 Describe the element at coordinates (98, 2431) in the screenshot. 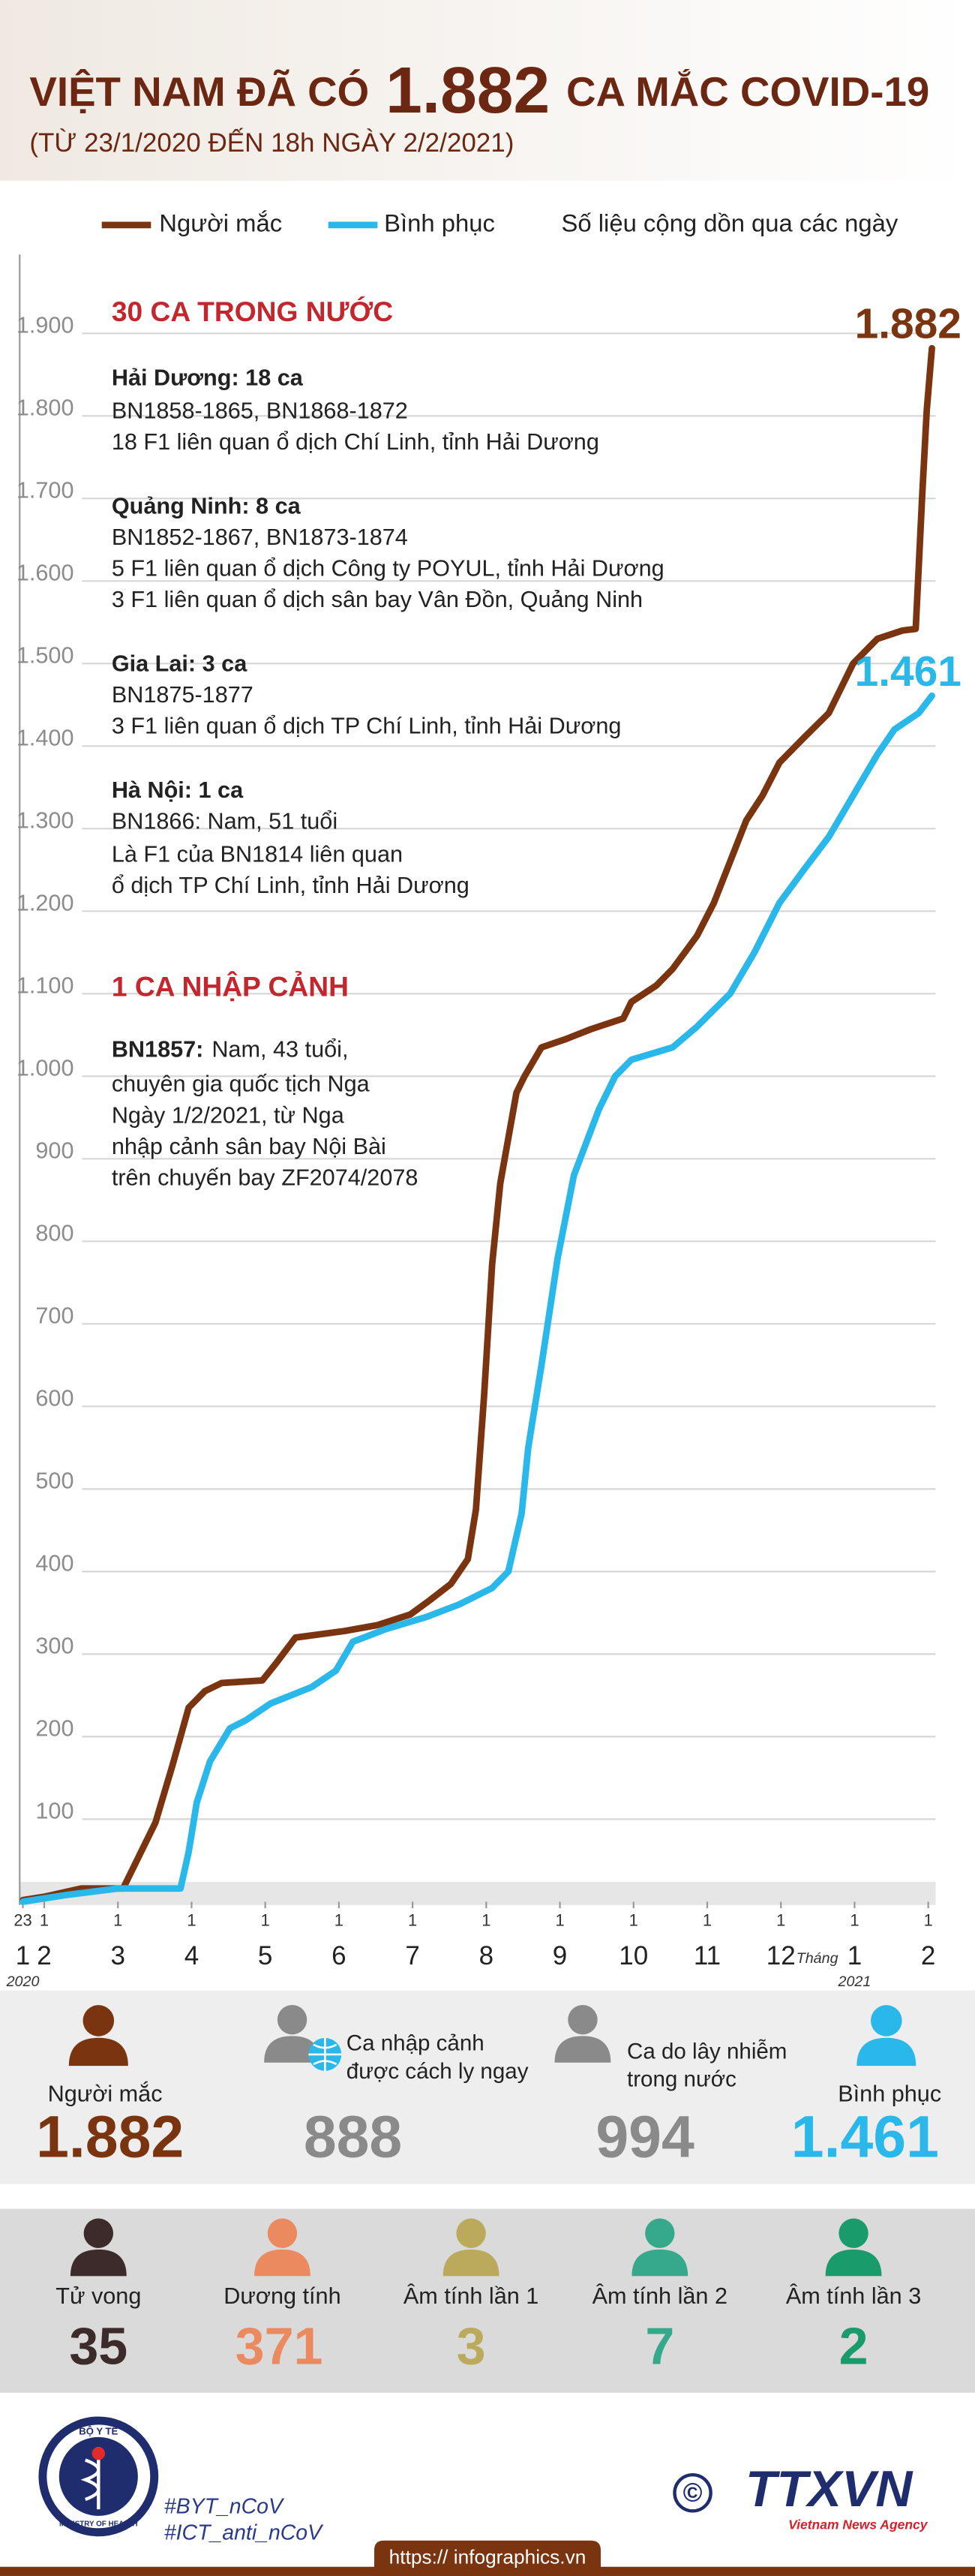

I see `logo-text: BỘ Y TẾ` at that location.